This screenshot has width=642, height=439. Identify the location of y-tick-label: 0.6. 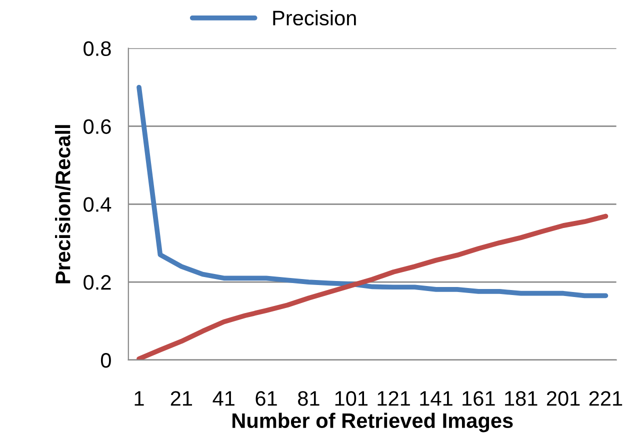
(97, 126).